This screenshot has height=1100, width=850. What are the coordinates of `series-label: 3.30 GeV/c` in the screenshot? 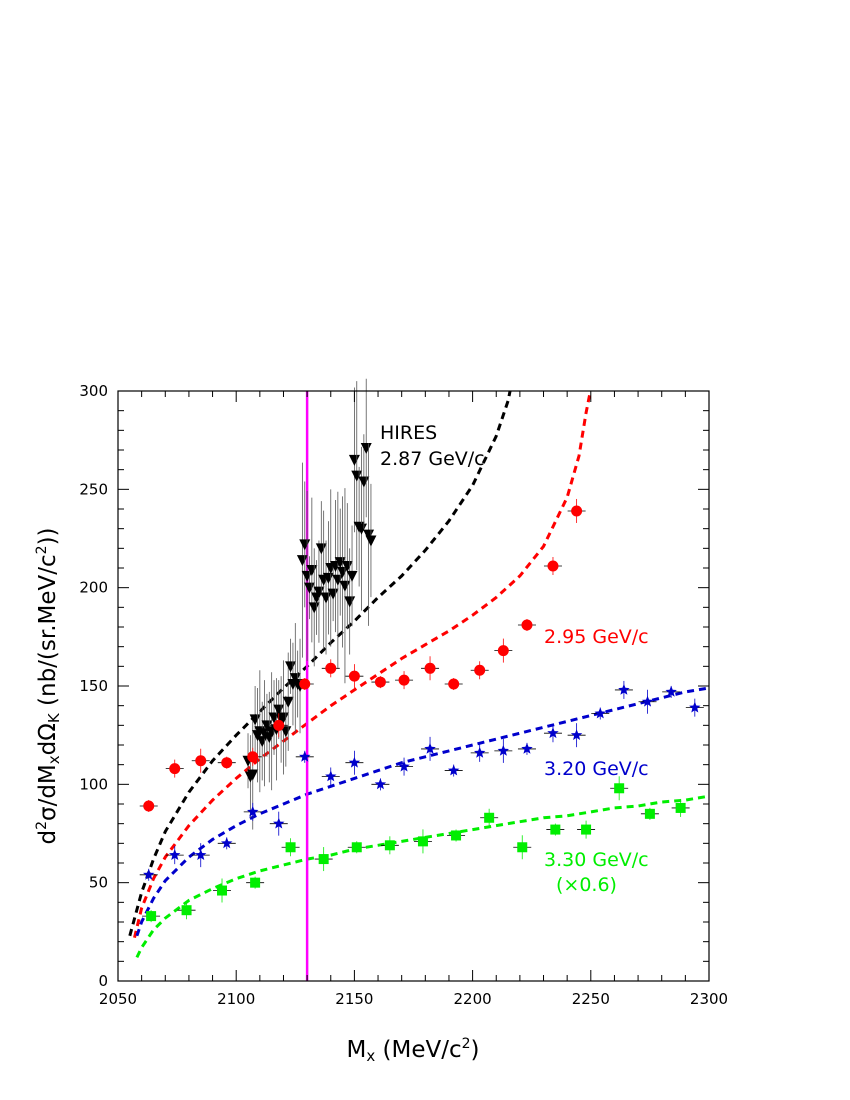 It's located at (596, 860).